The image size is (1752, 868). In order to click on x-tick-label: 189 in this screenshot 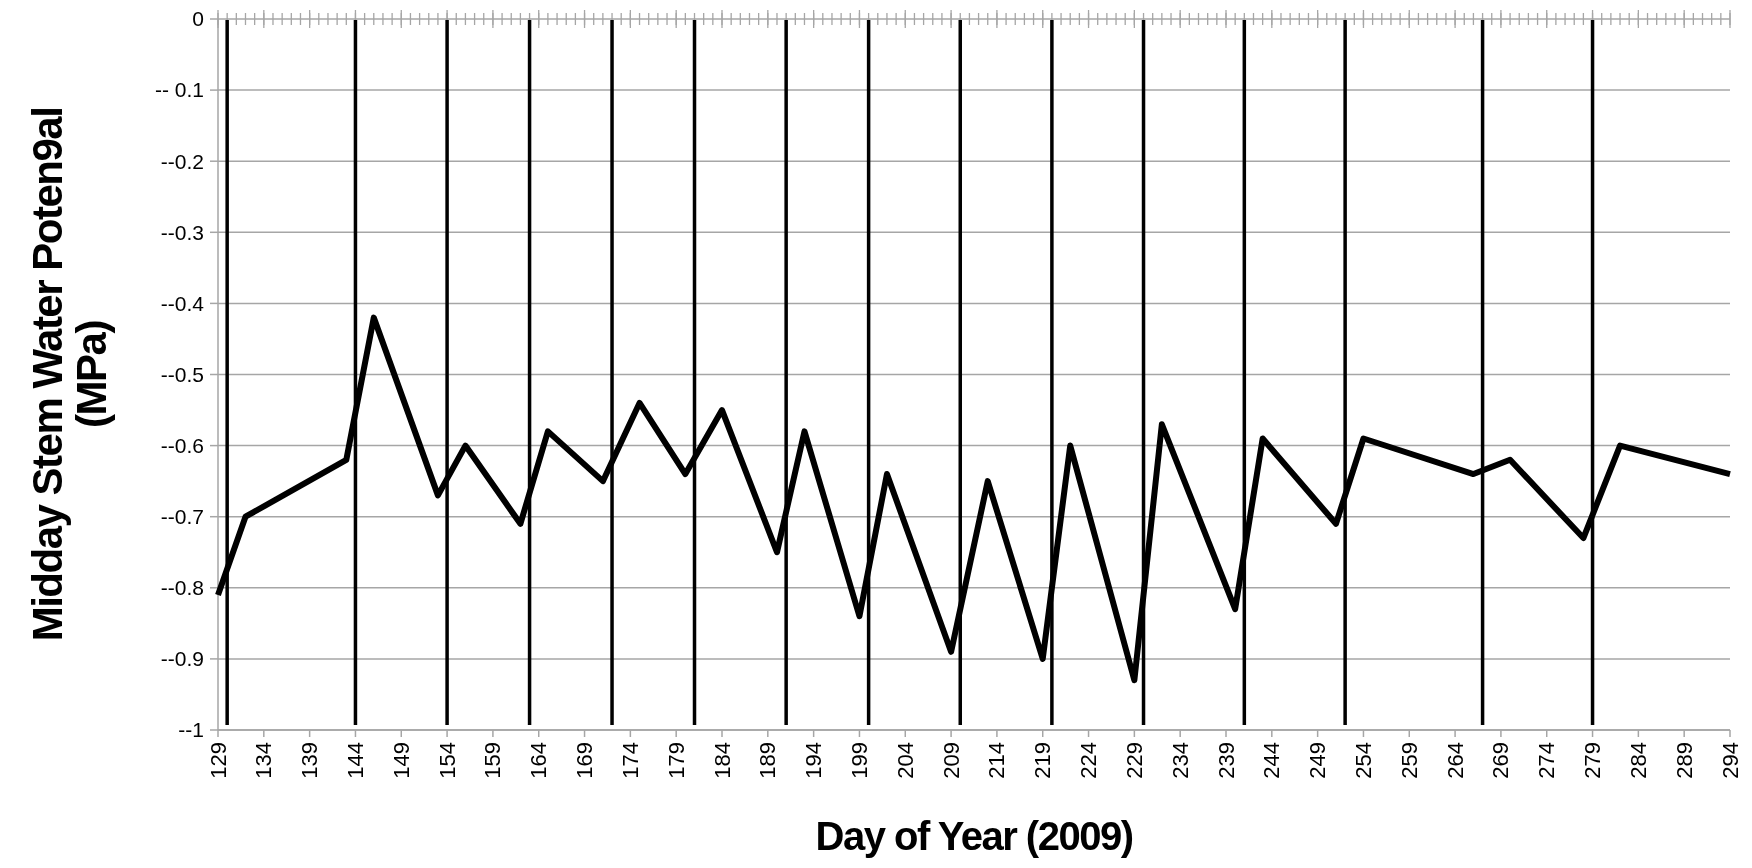, I will do `click(768, 760)`.